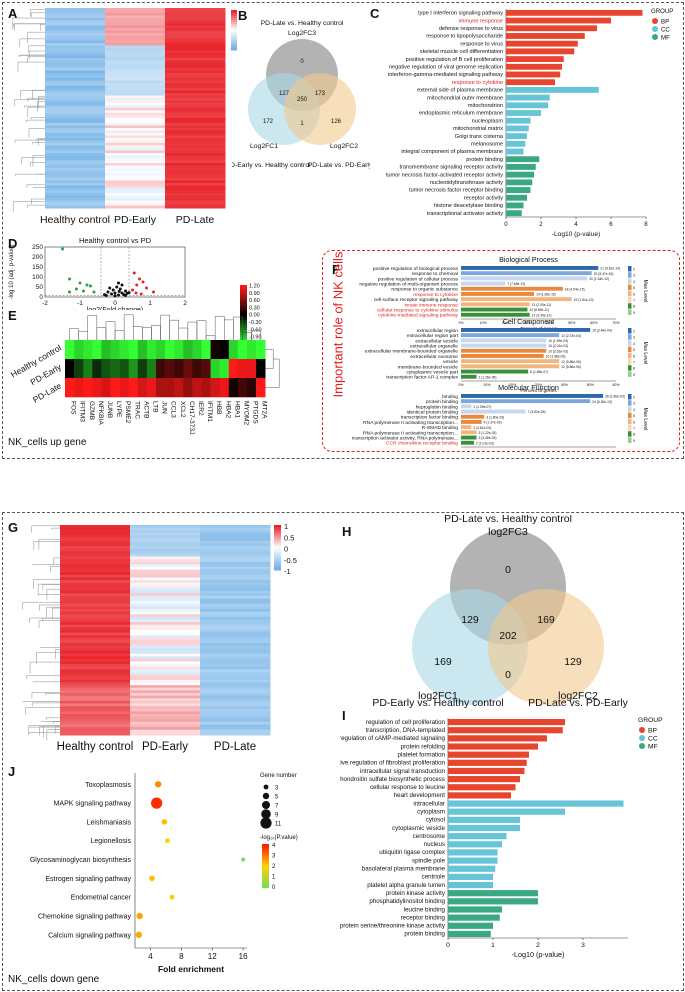 This screenshot has height=992, width=685. What do you see at coordinates (418, 311) in the screenshot?
I see `bar-category-label: cellular response to cytokine stimulus` at bounding box center [418, 311].